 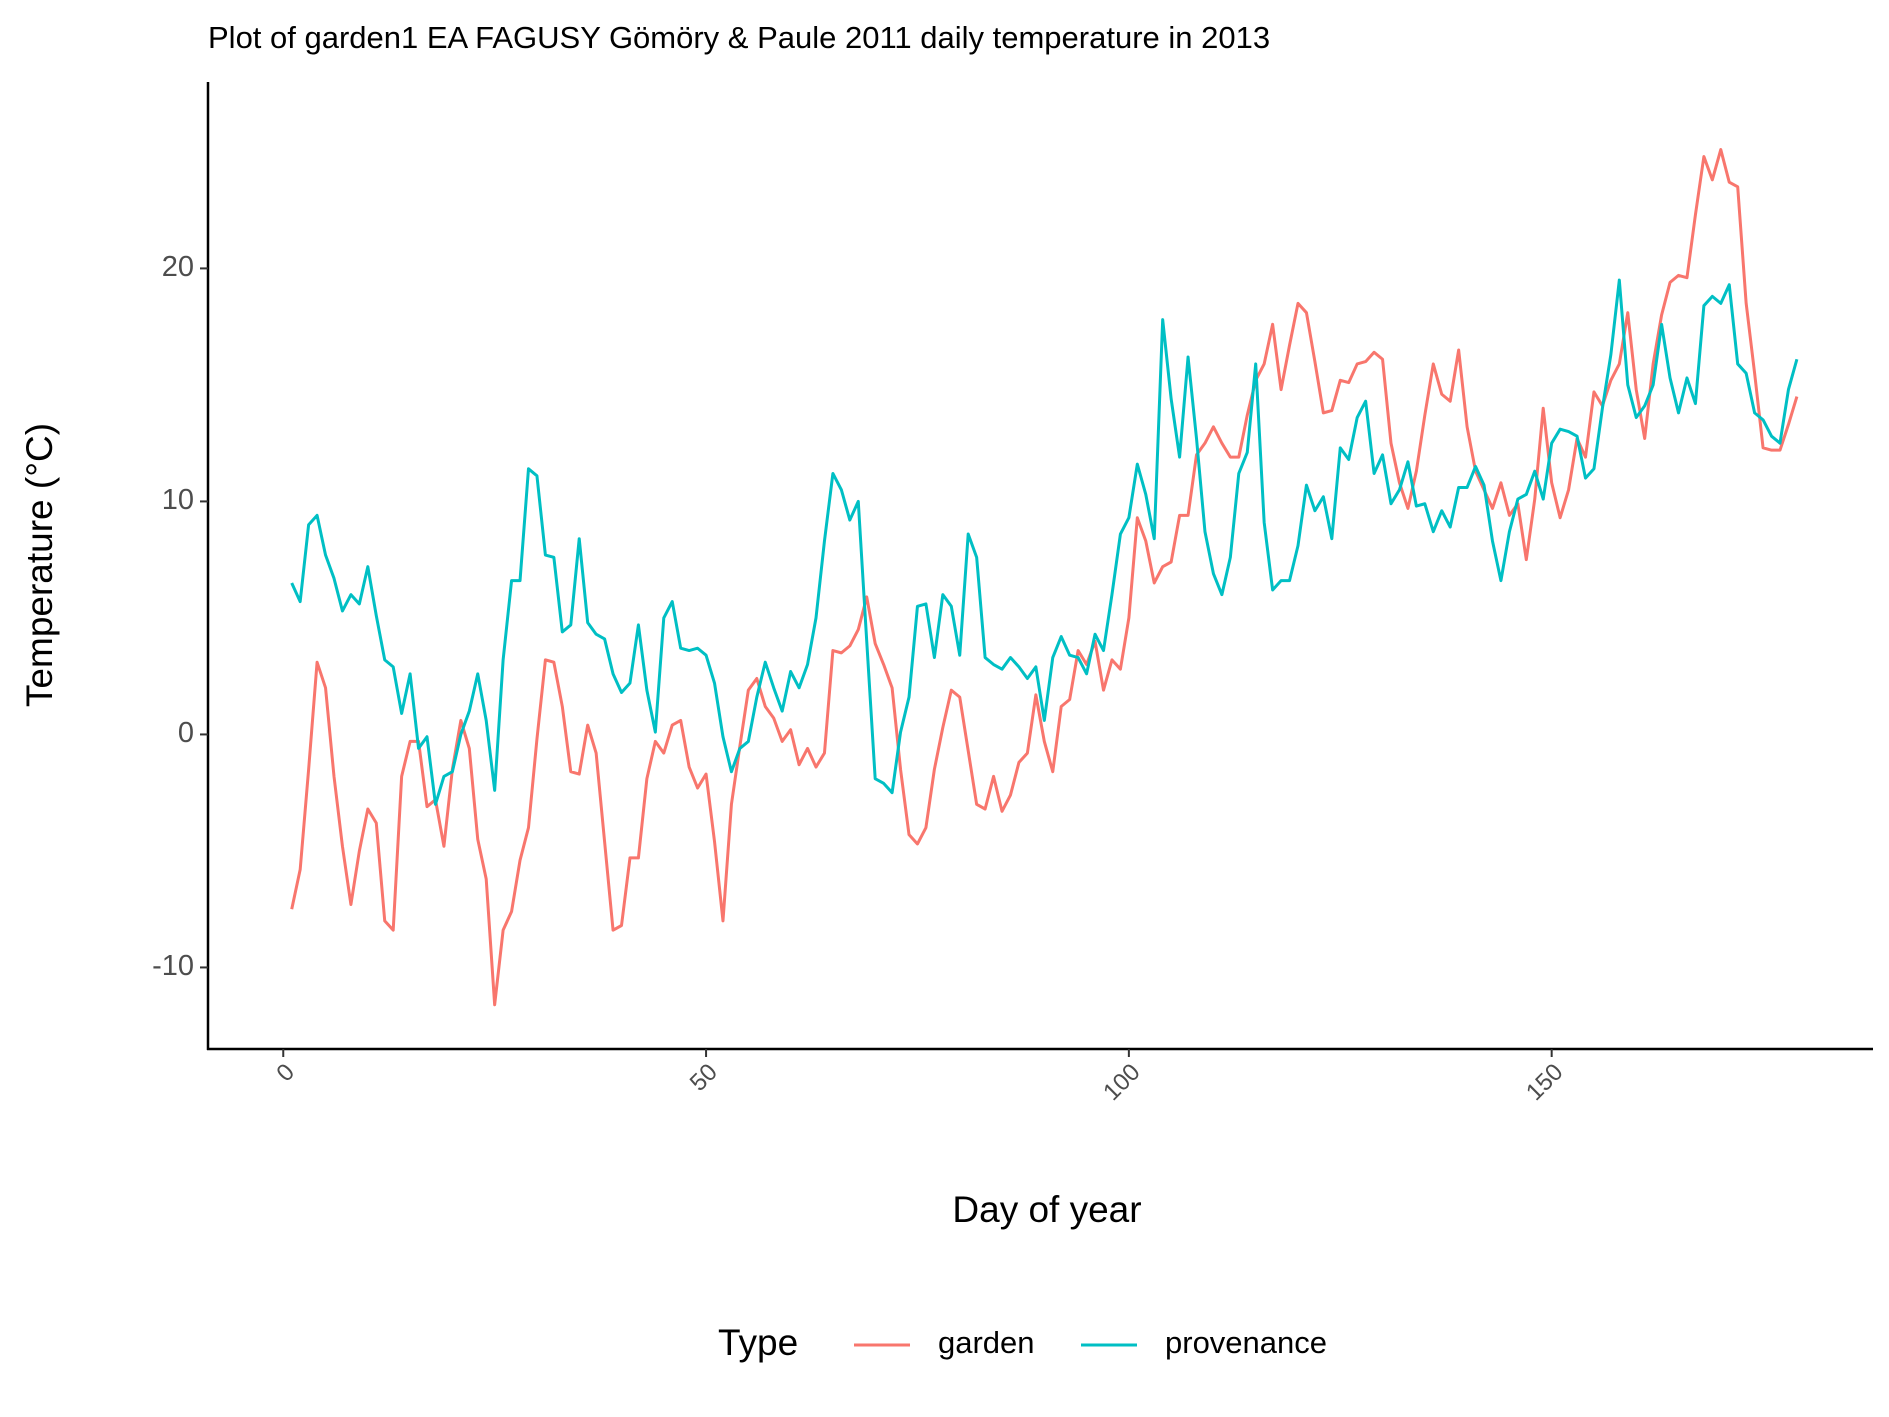 What do you see at coordinates (1246, 1342) in the screenshot?
I see `legend-label: provenance` at bounding box center [1246, 1342].